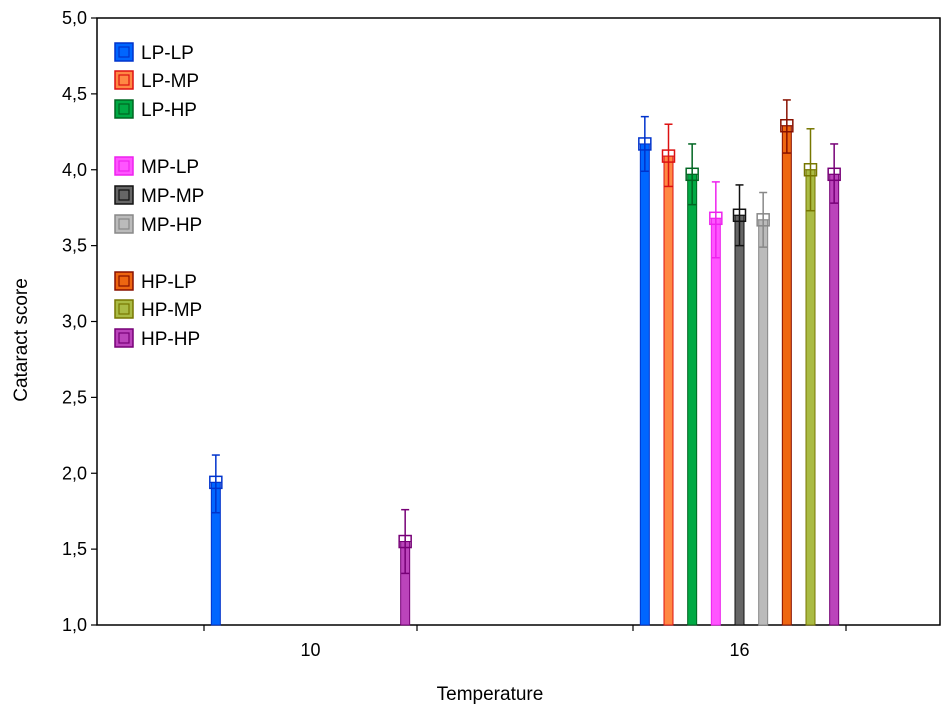  What do you see at coordinates (74, 94) in the screenshot?
I see `y-tick-label: 4,5` at bounding box center [74, 94].